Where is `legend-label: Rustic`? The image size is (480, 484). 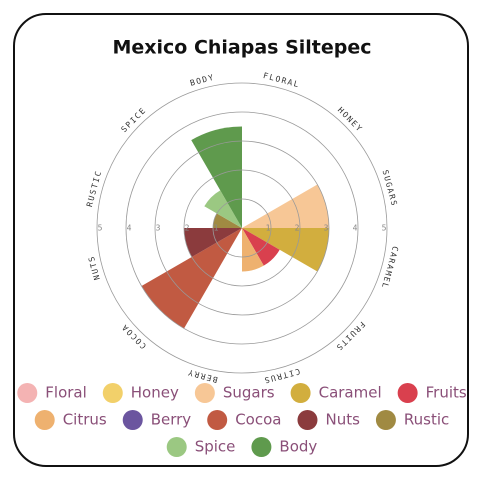 legend-label: Rustic is located at coordinates (426, 420).